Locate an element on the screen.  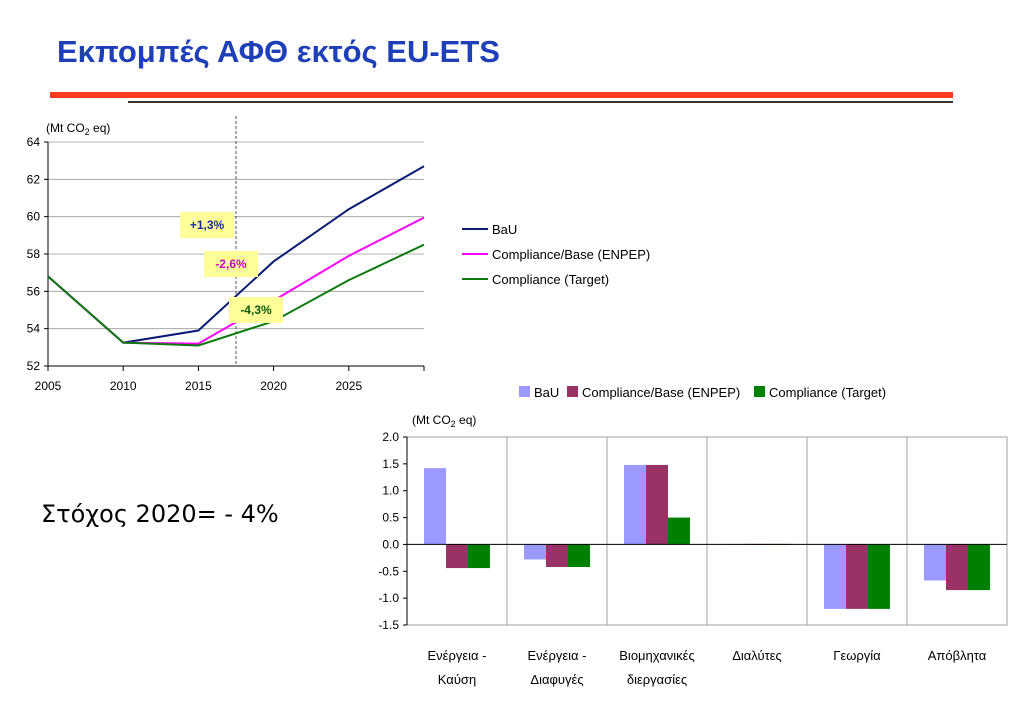
line-y-tick-label: 62 is located at coordinates (34, 179).